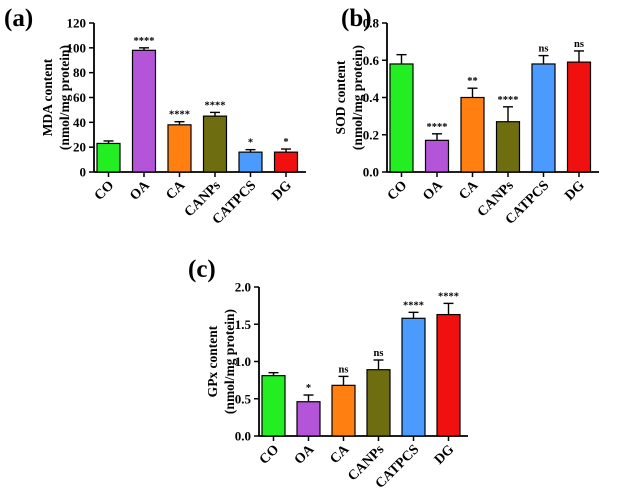 The image size is (627, 499). What do you see at coordinates (83, 172) in the screenshot?
I see `y-tick-label: 0` at bounding box center [83, 172].